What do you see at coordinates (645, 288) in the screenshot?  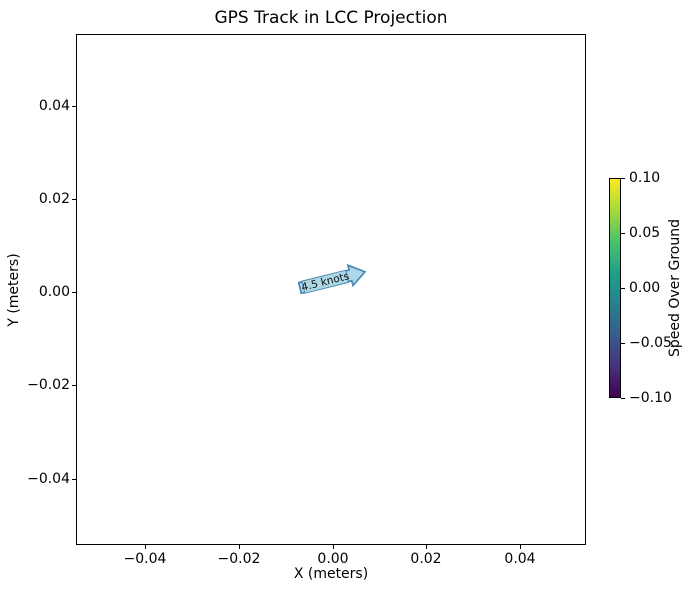 I see `colorbar-tick-label: 0.00` at bounding box center [645, 288].